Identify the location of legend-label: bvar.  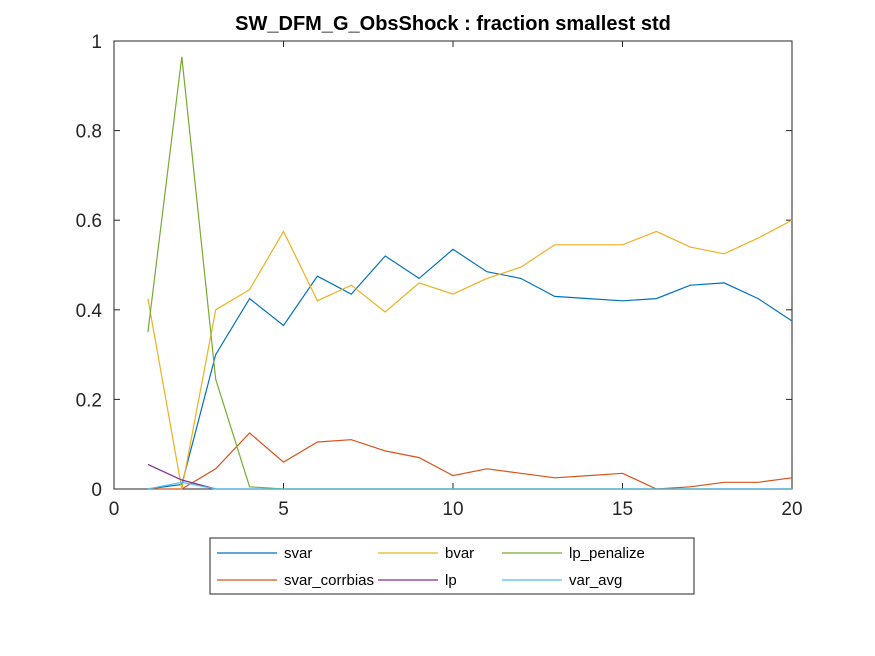
(459, 553).